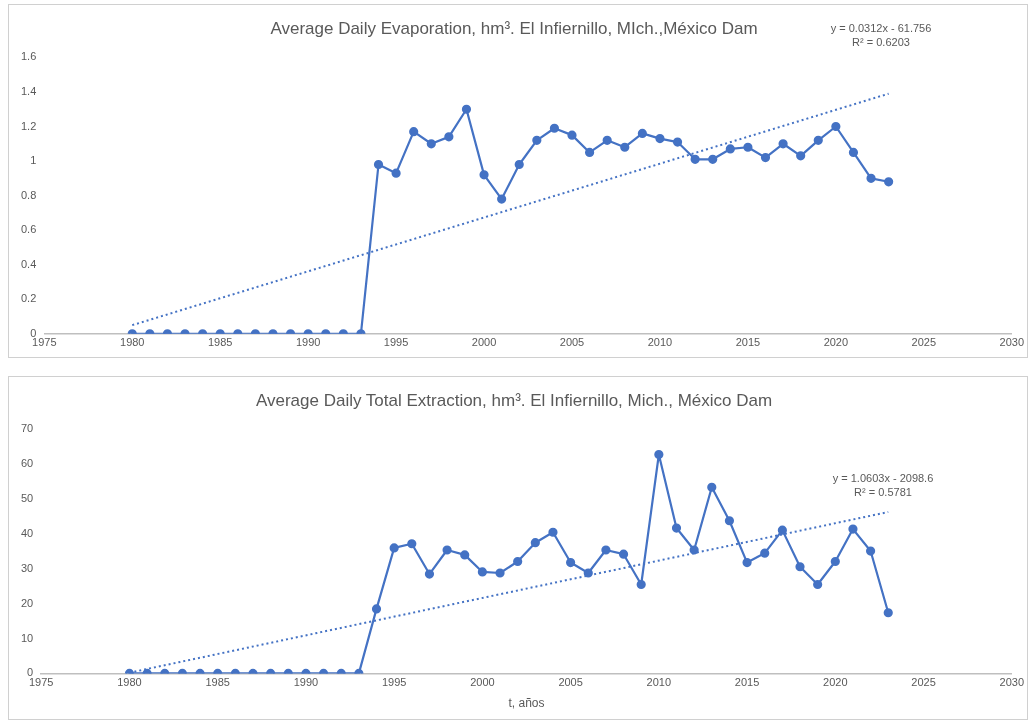  Describe the element at coordinates (27, 533) in the screenshot. I see `y-tick-label: 40` at that location.